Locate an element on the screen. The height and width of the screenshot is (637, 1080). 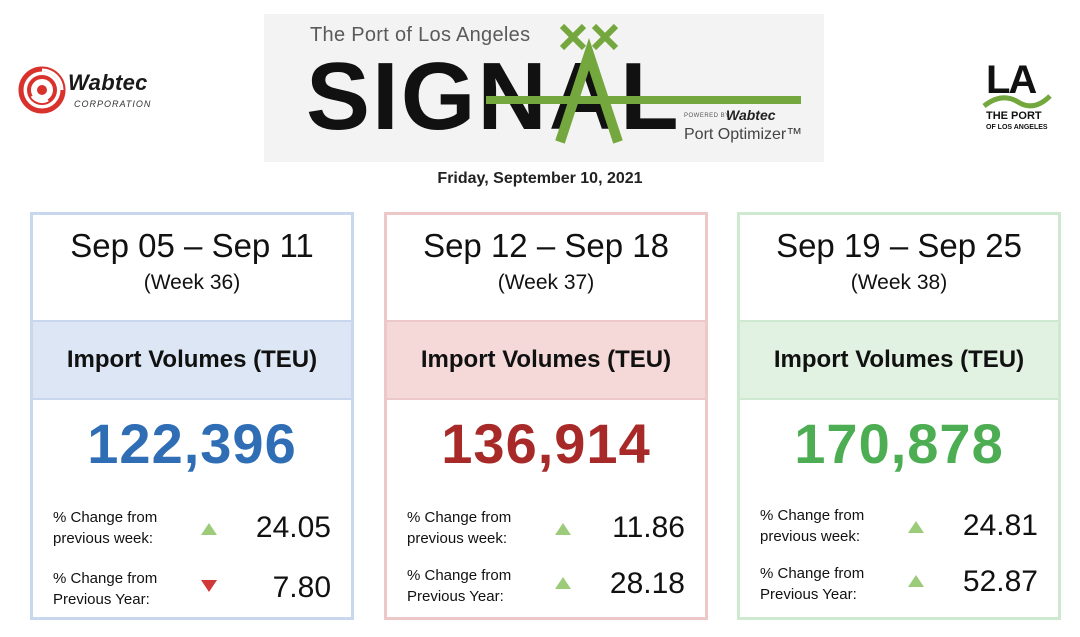
week-date-range: Sep 19 – Sep 25 is located at coordinates (899, 245).